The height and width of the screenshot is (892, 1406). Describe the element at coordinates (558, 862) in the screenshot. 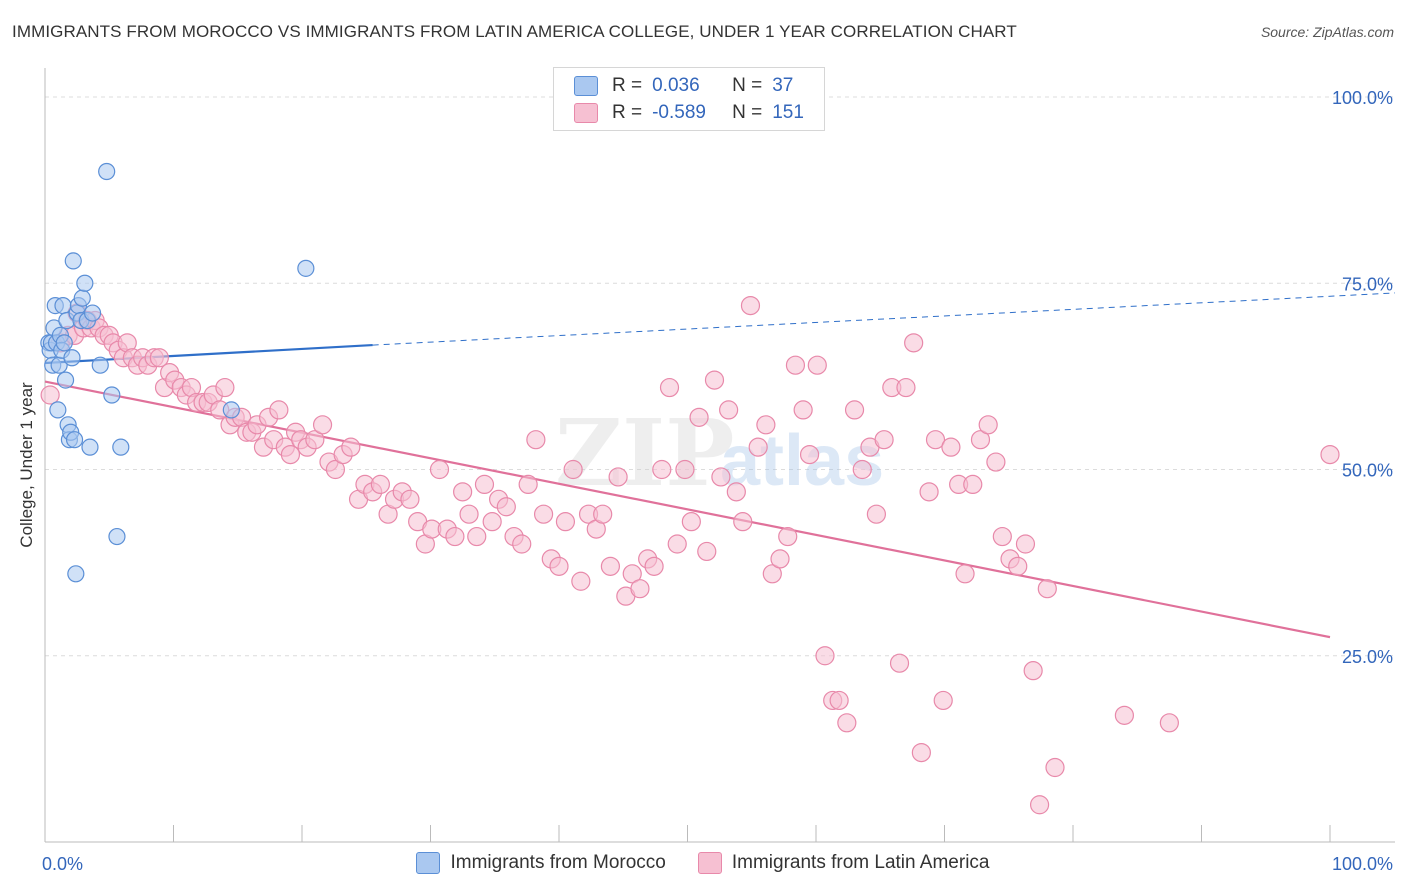

I see `series-label-morocco: Immigrants from Morocco` at that location.